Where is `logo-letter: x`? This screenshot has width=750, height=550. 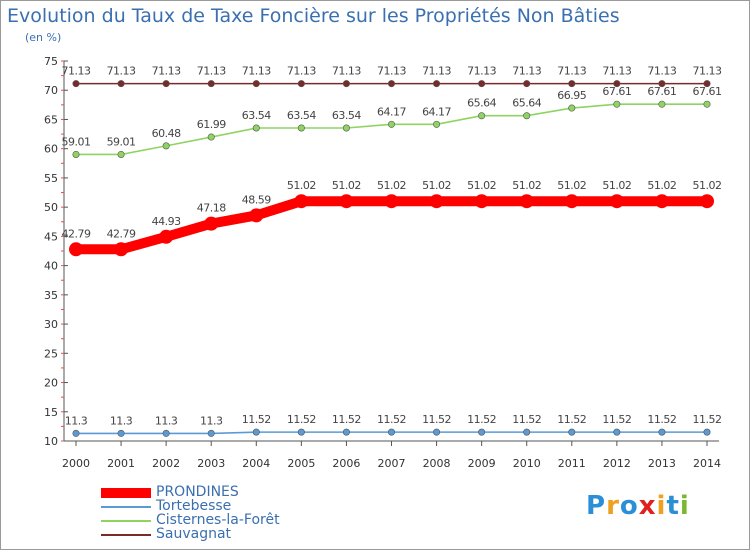
logo-letter: x is located at coordinates (647, 506).